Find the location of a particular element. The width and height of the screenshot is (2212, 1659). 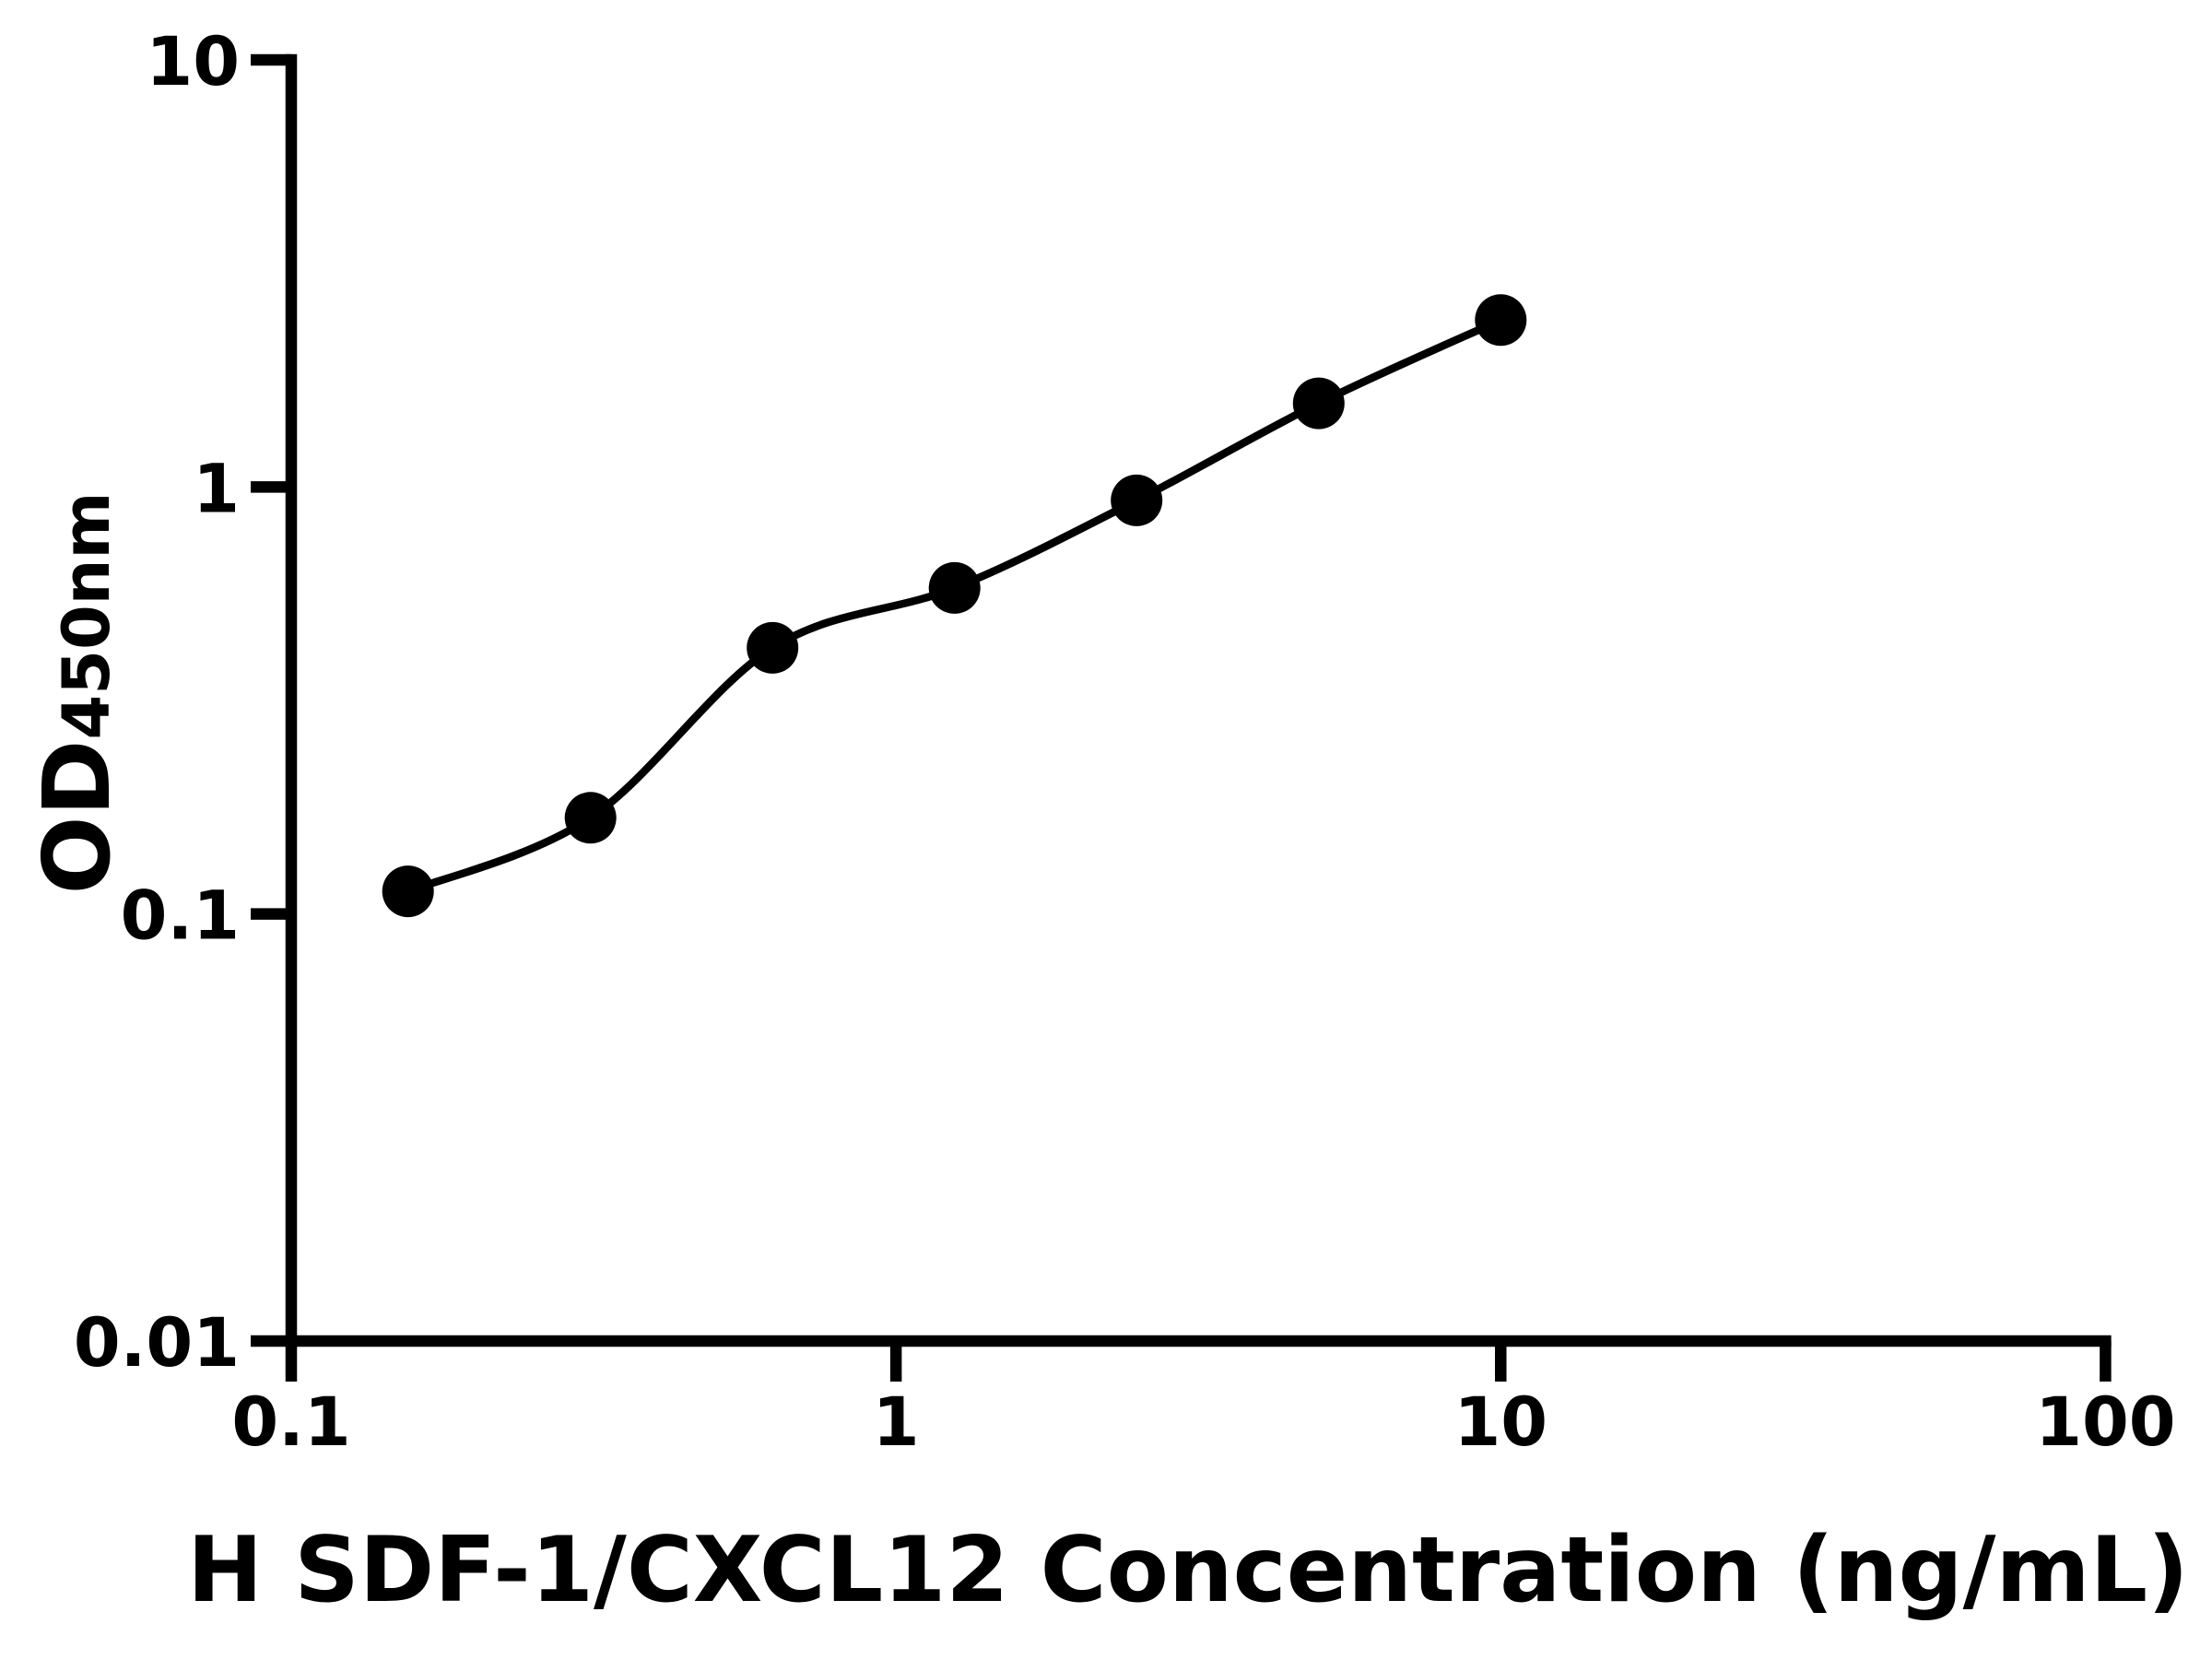

y-axis-label-main: OD is located at coordinates (77, 816).